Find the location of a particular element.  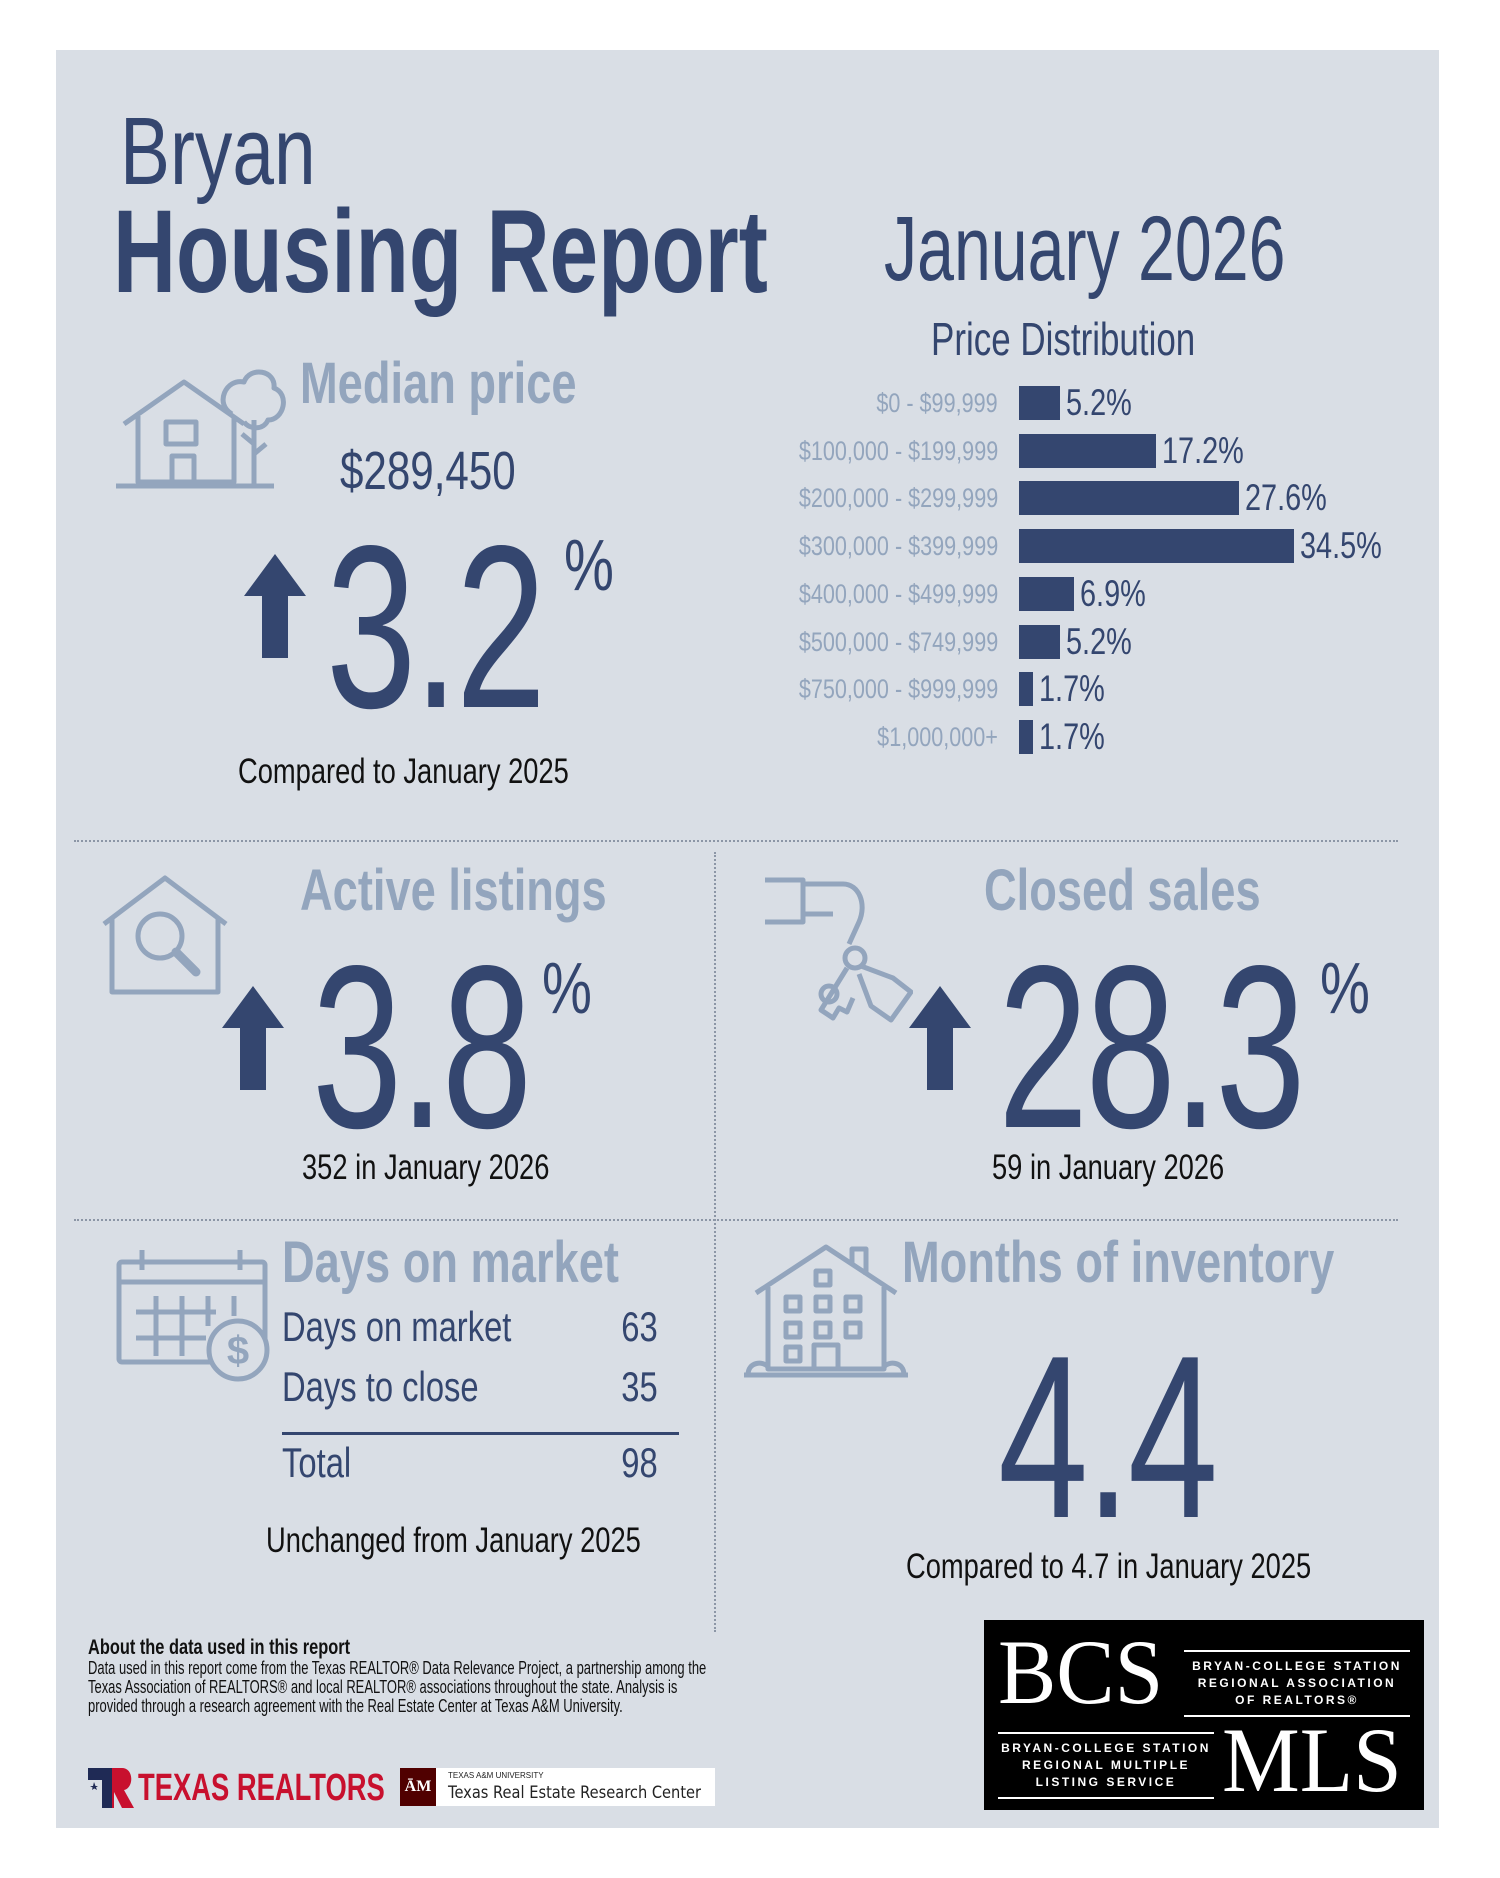

texas-realtors-text: TEXAS REALTORS is located at coordinates (261, 1787).